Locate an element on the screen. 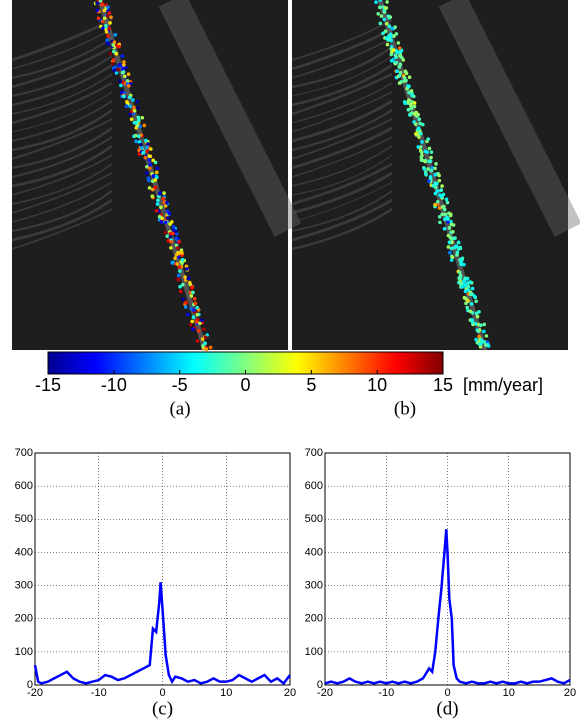  x-tick-label: 20 is located at coordinates (290, 693).